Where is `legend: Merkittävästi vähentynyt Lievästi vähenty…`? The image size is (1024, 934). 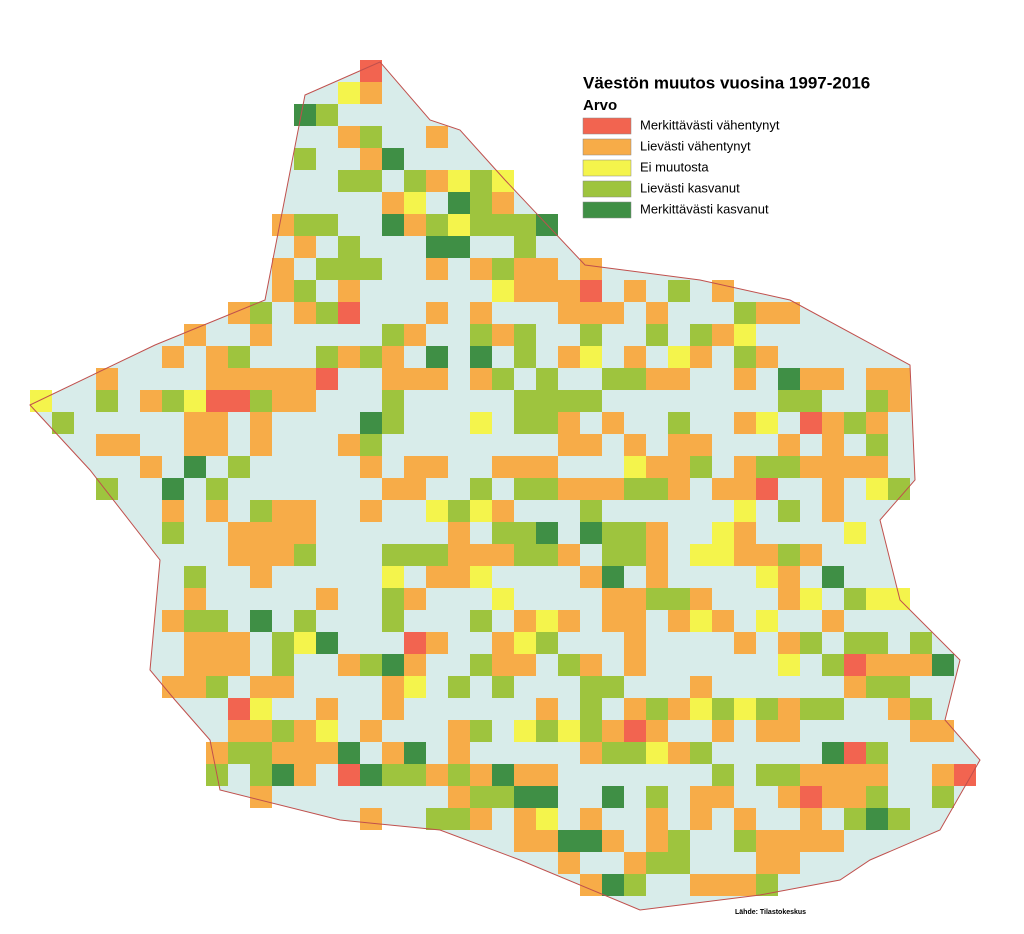 legend: Merkittävästi vähentynyt Lievästi vähenty… is located at coordinates (681, 168).